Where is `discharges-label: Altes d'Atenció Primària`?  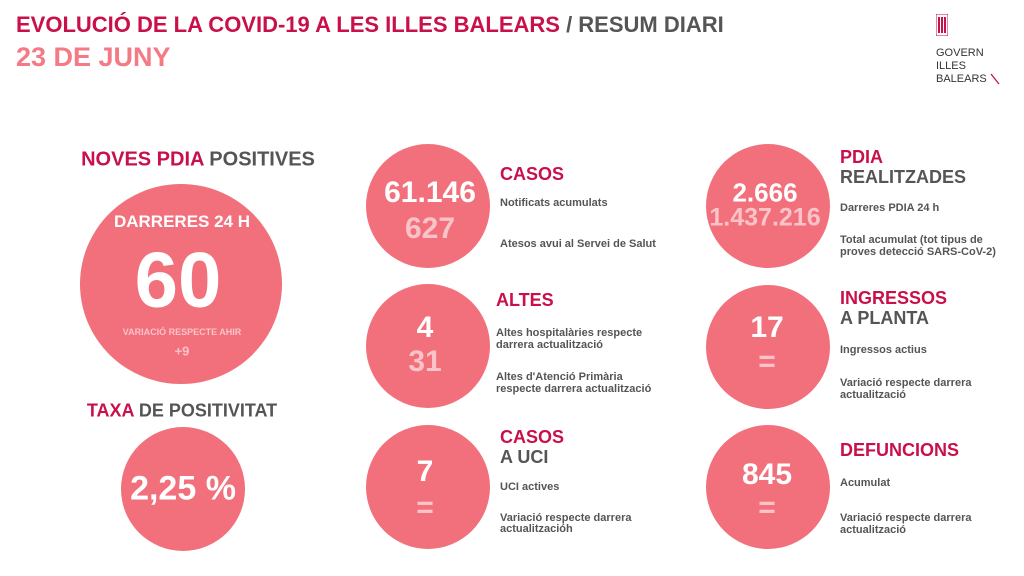 discharges-label: Altes d'Atenció Primària is located at coordinates (559, 377).